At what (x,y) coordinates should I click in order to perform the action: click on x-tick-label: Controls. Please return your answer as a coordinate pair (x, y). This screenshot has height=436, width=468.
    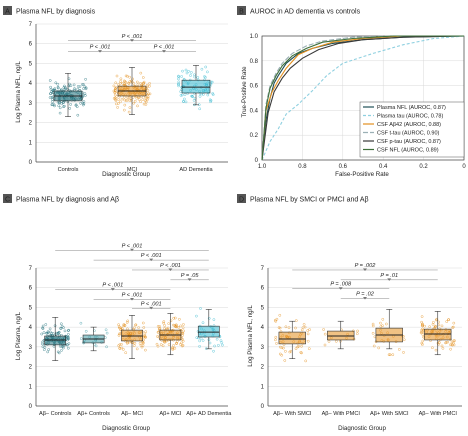
    Looking at the image, I should click on (68, 170).